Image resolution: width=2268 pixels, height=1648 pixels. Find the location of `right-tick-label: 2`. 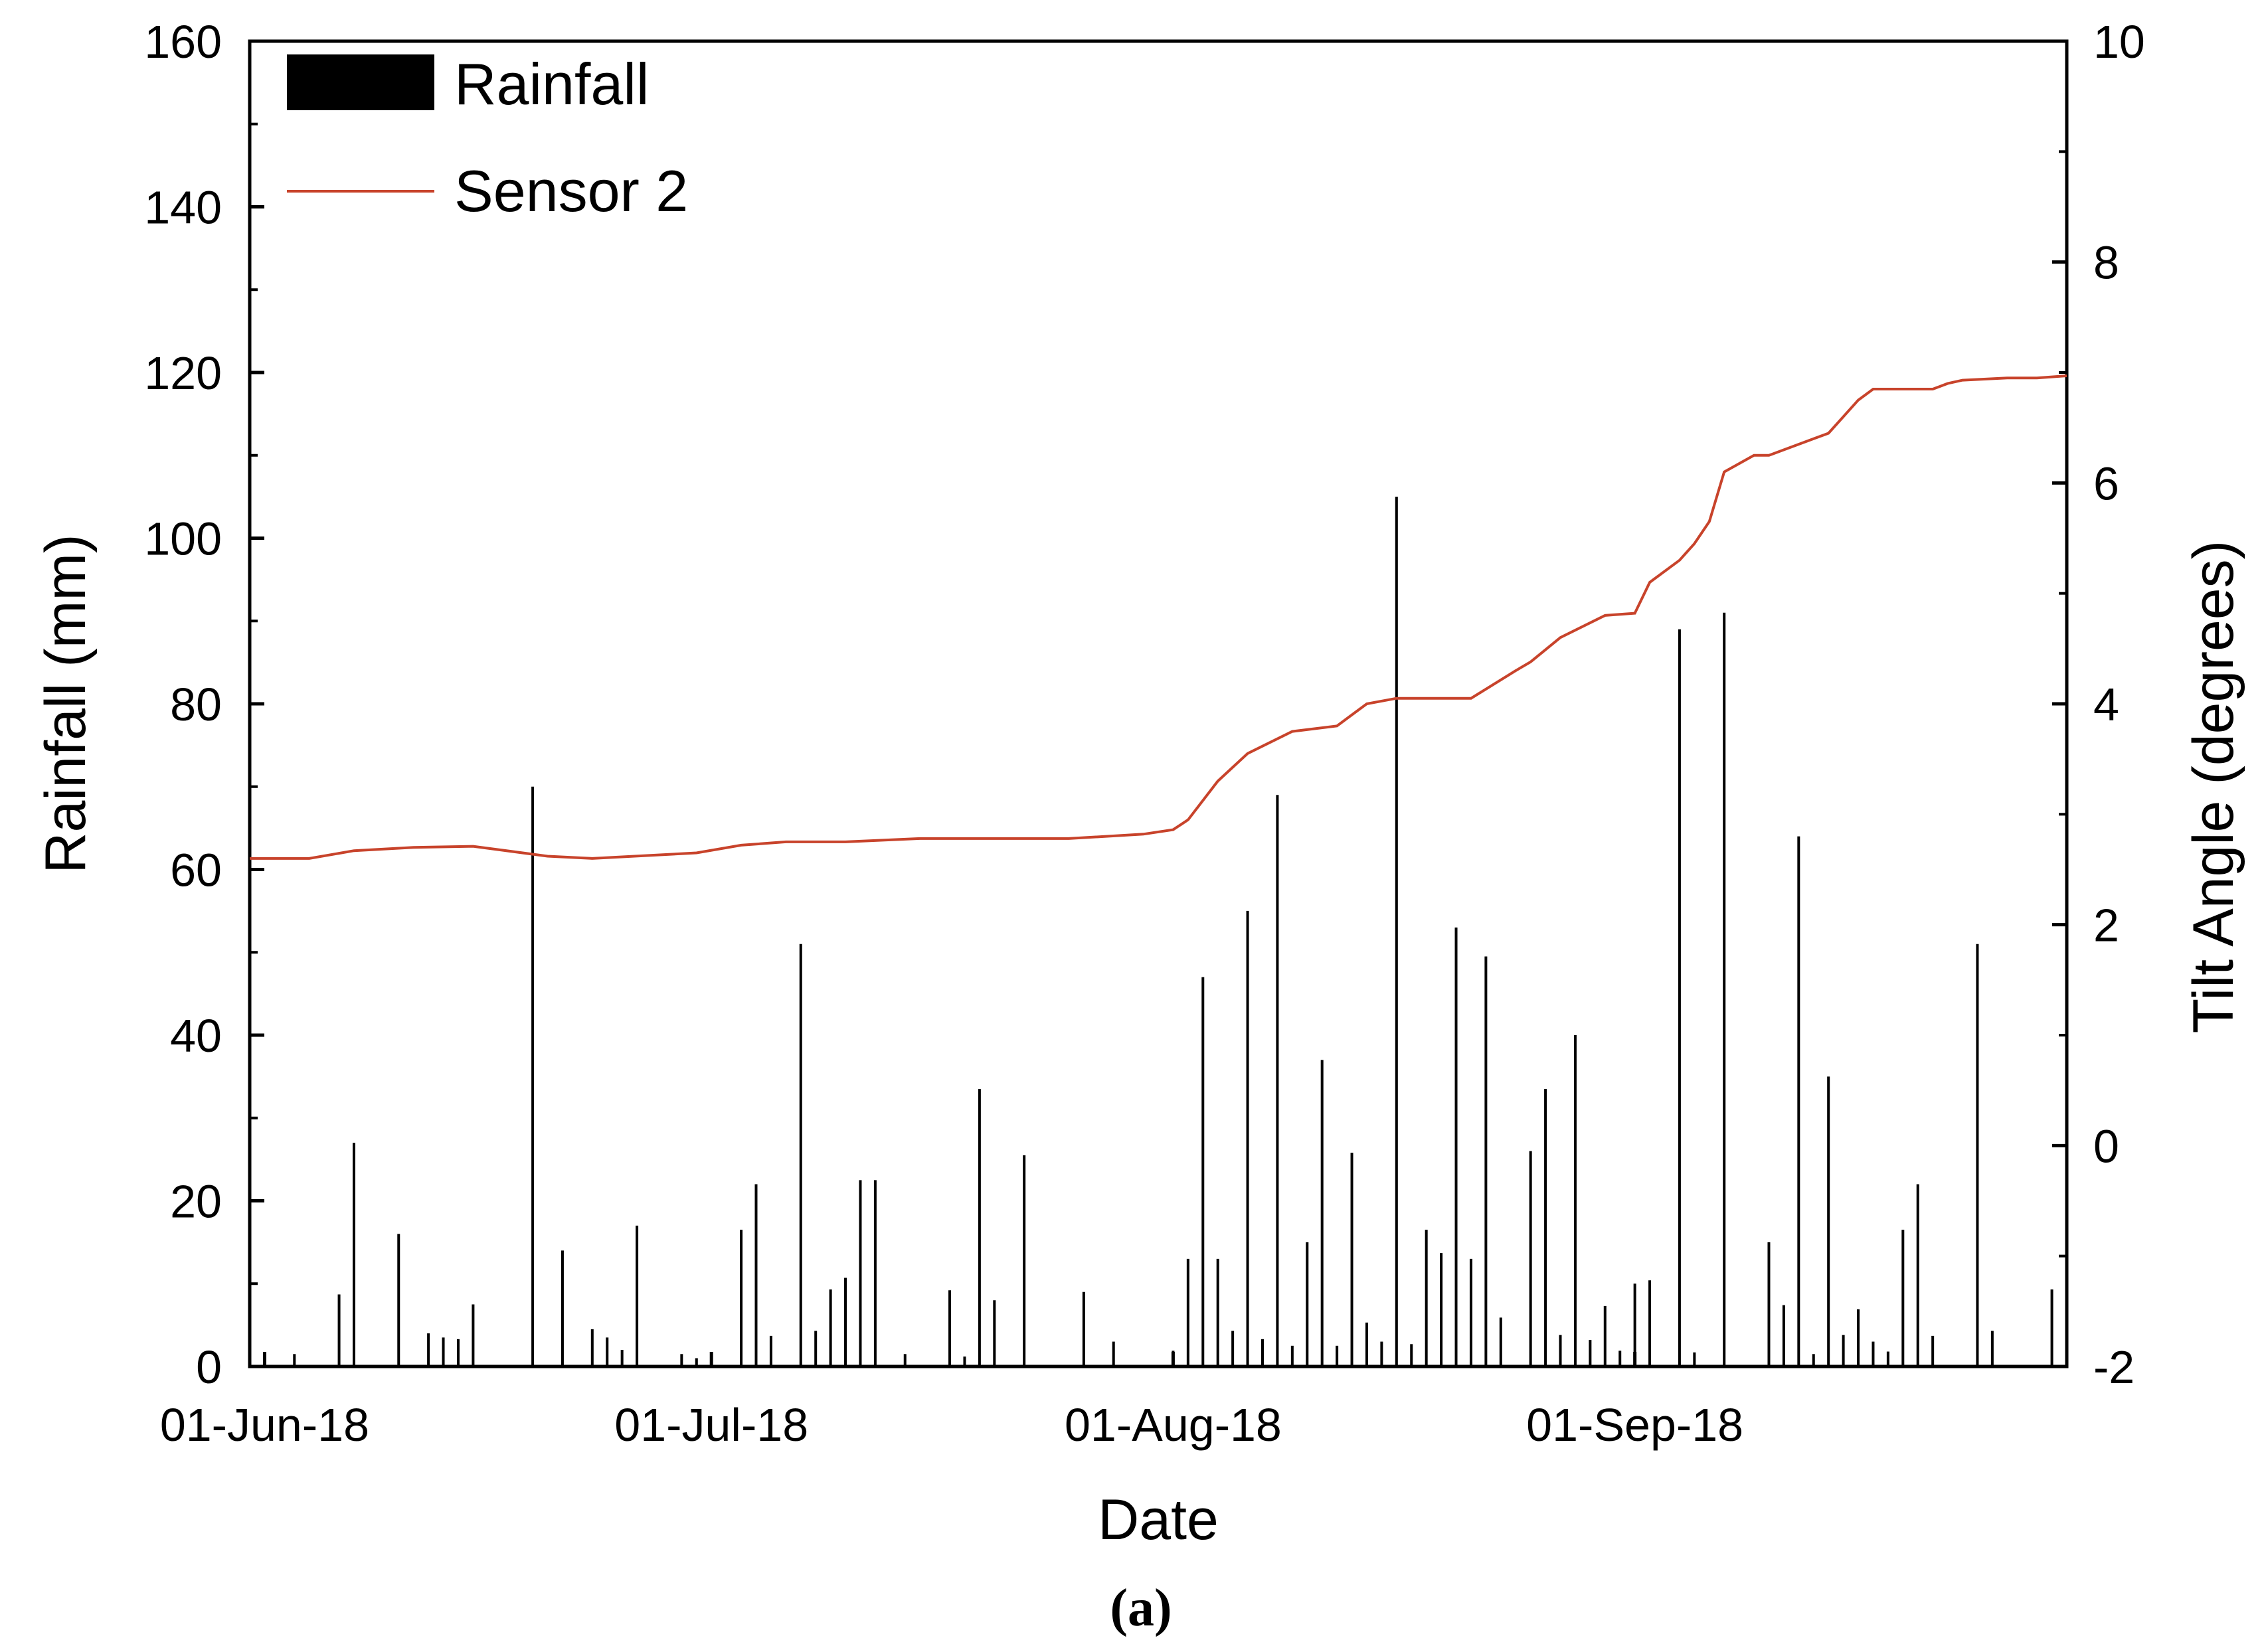

right-tick-label: 2 is located at coordinates (2106, 925).